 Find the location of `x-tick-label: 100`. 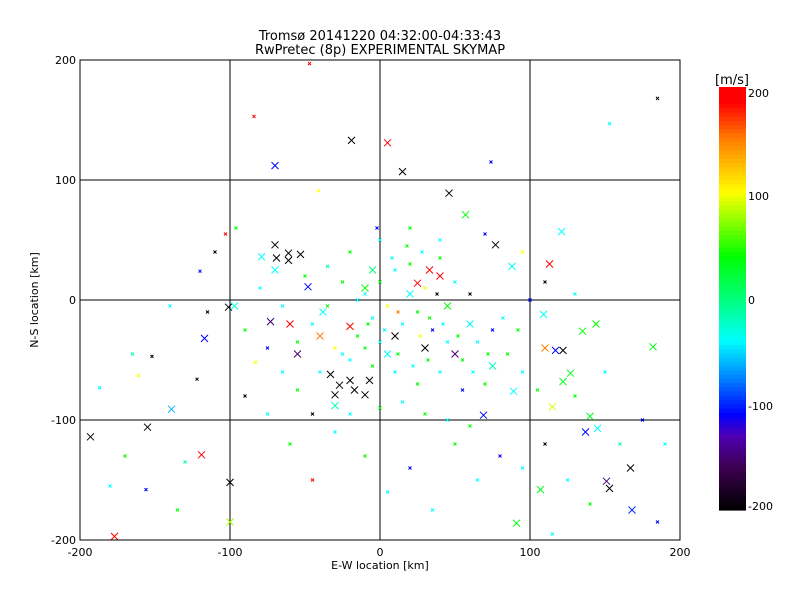

x-tick-label: 100 is located at coordinates (530, 552).